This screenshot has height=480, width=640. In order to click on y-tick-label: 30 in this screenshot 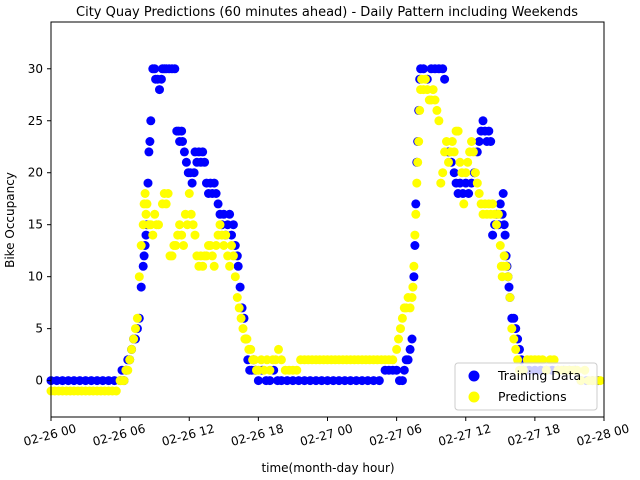, I will do `click(35, 69)`.